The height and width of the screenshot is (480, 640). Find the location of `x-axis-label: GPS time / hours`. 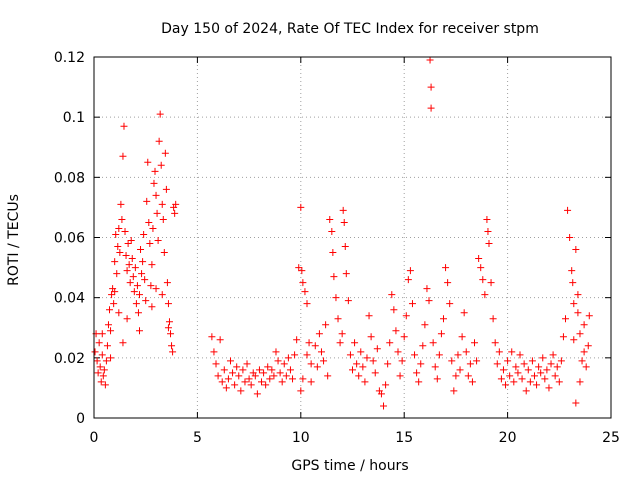

x-axis-label: GPS time / hours is located at coordinates (349, 466).